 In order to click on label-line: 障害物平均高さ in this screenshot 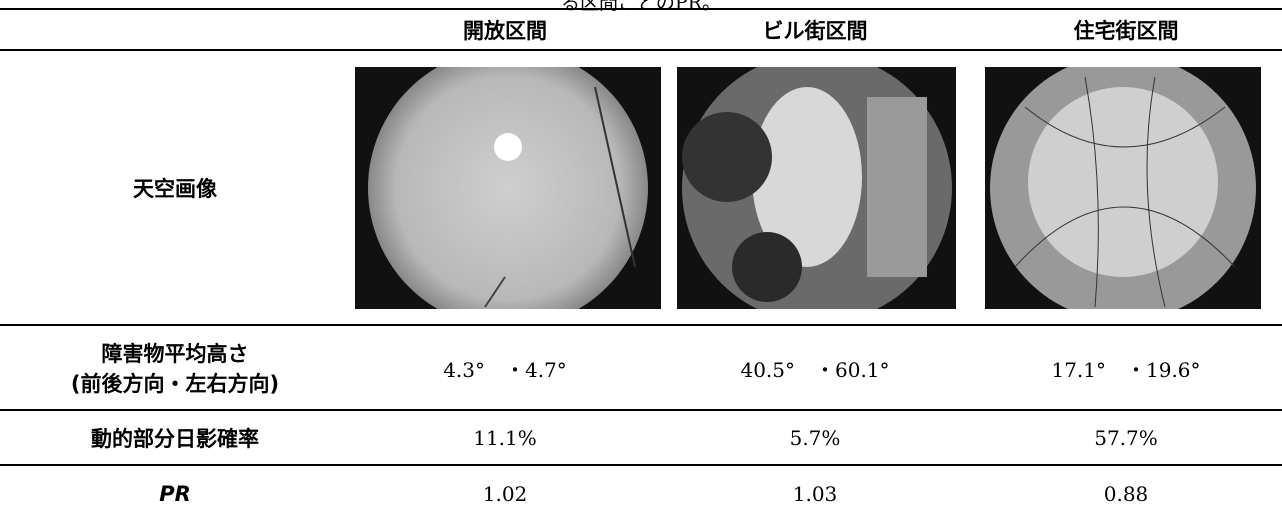, I will do `click(175, 354)`.